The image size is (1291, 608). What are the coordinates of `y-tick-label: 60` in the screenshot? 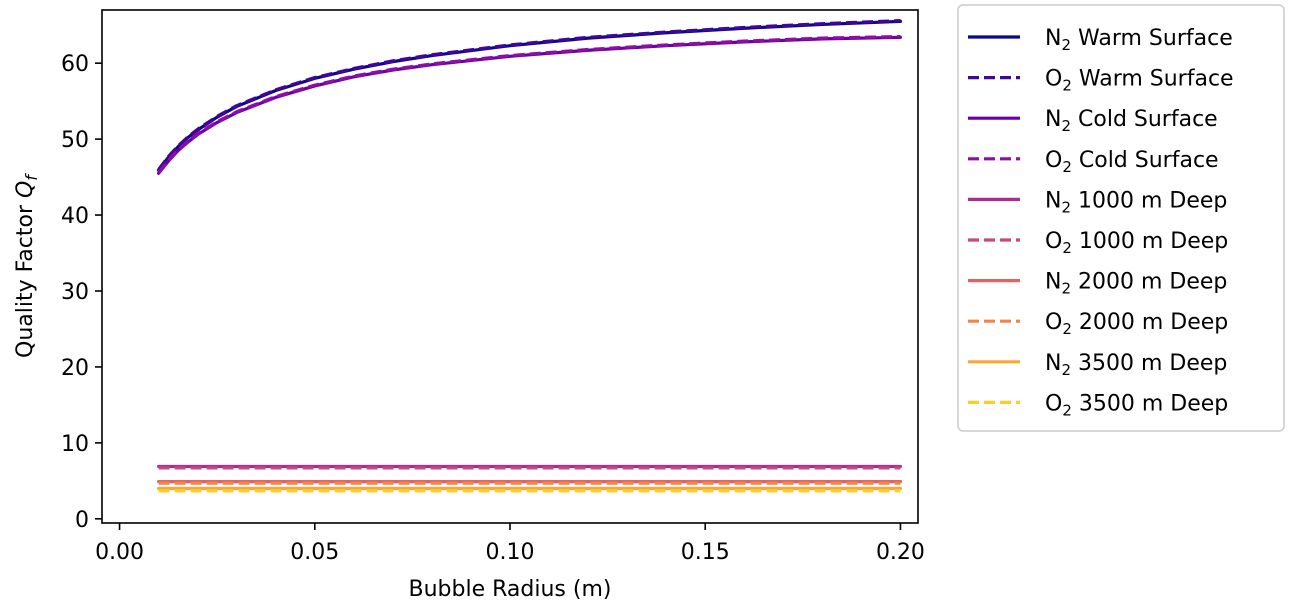 It's located at (75, 64).